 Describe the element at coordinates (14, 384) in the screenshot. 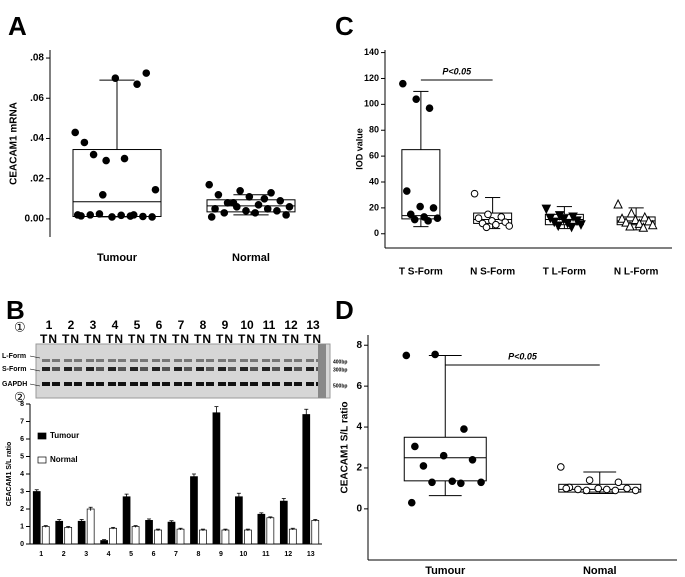

I see `band-label: GAPDH` at that location.